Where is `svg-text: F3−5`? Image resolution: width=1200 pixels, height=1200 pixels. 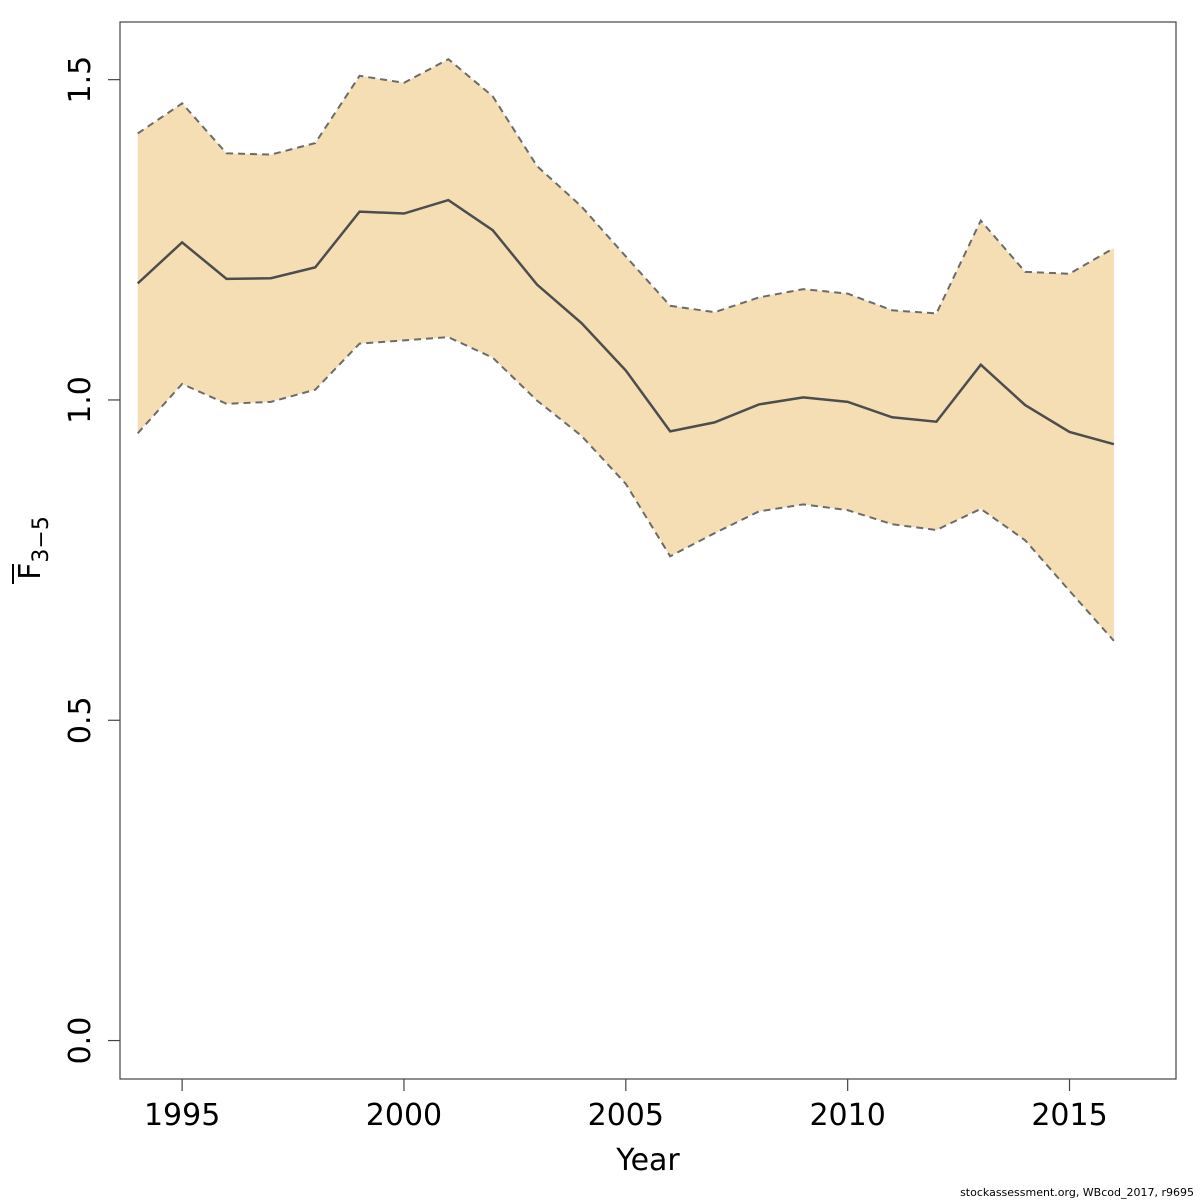 svg-text: F3−5 is located at coordinates (33, 548).